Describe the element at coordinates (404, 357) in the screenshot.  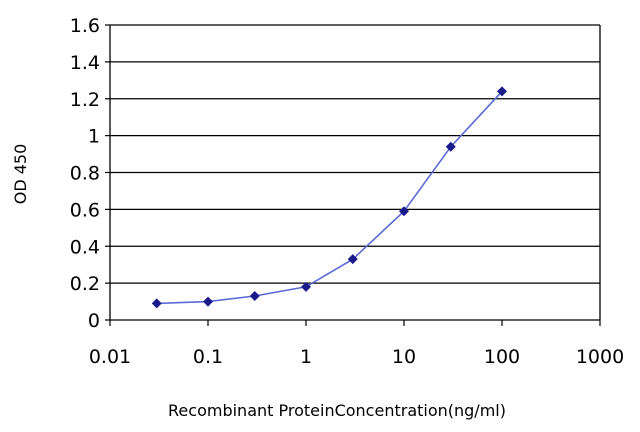
I see `x-tick-label: 10` at that location.